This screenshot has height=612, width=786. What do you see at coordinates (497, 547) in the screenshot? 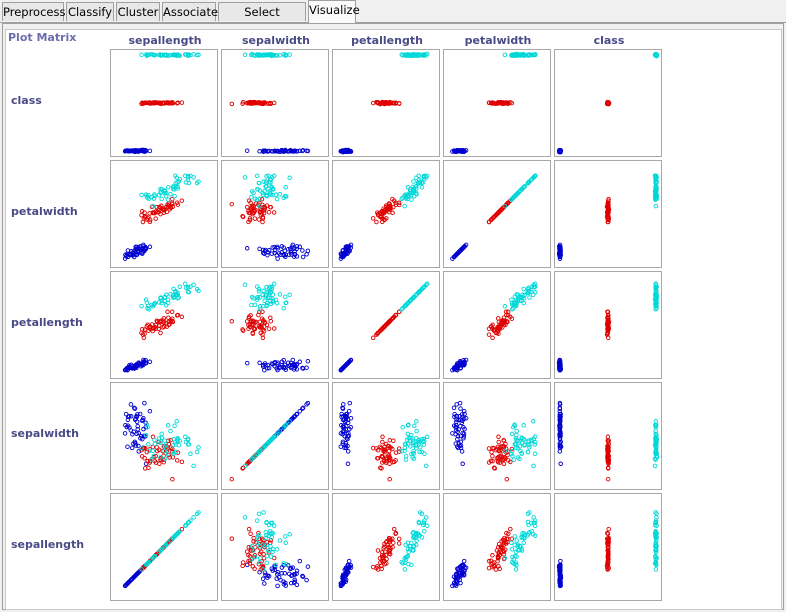
I see `scatter-cell-sepallength-vs-petalwidth` at bounding box center [497, 547].